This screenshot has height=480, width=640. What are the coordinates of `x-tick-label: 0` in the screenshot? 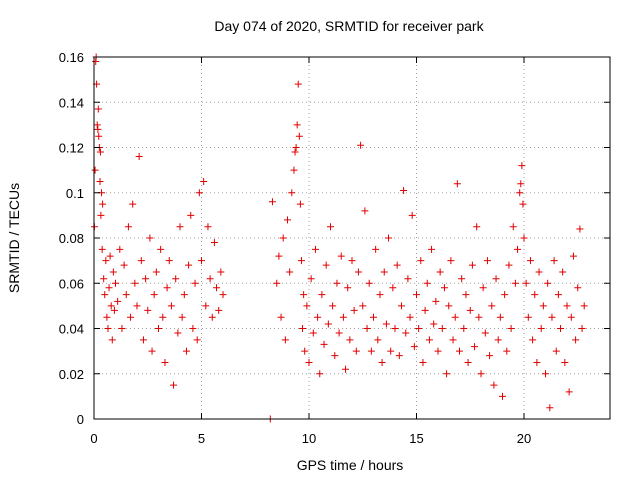 It's located at (93, 438).